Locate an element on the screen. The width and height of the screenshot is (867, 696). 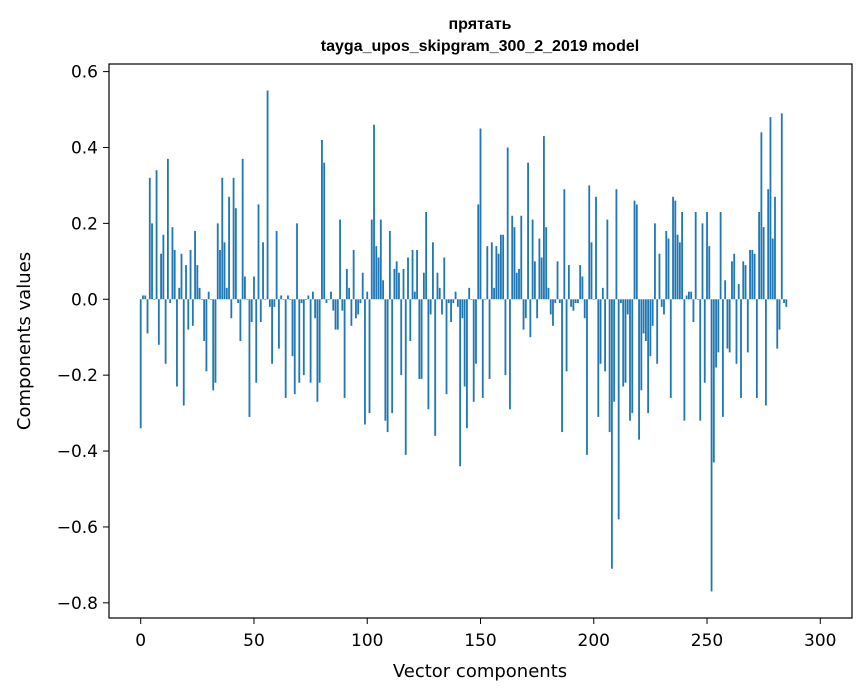
x-tick-label: 250 is located at coordinates (707, 641).